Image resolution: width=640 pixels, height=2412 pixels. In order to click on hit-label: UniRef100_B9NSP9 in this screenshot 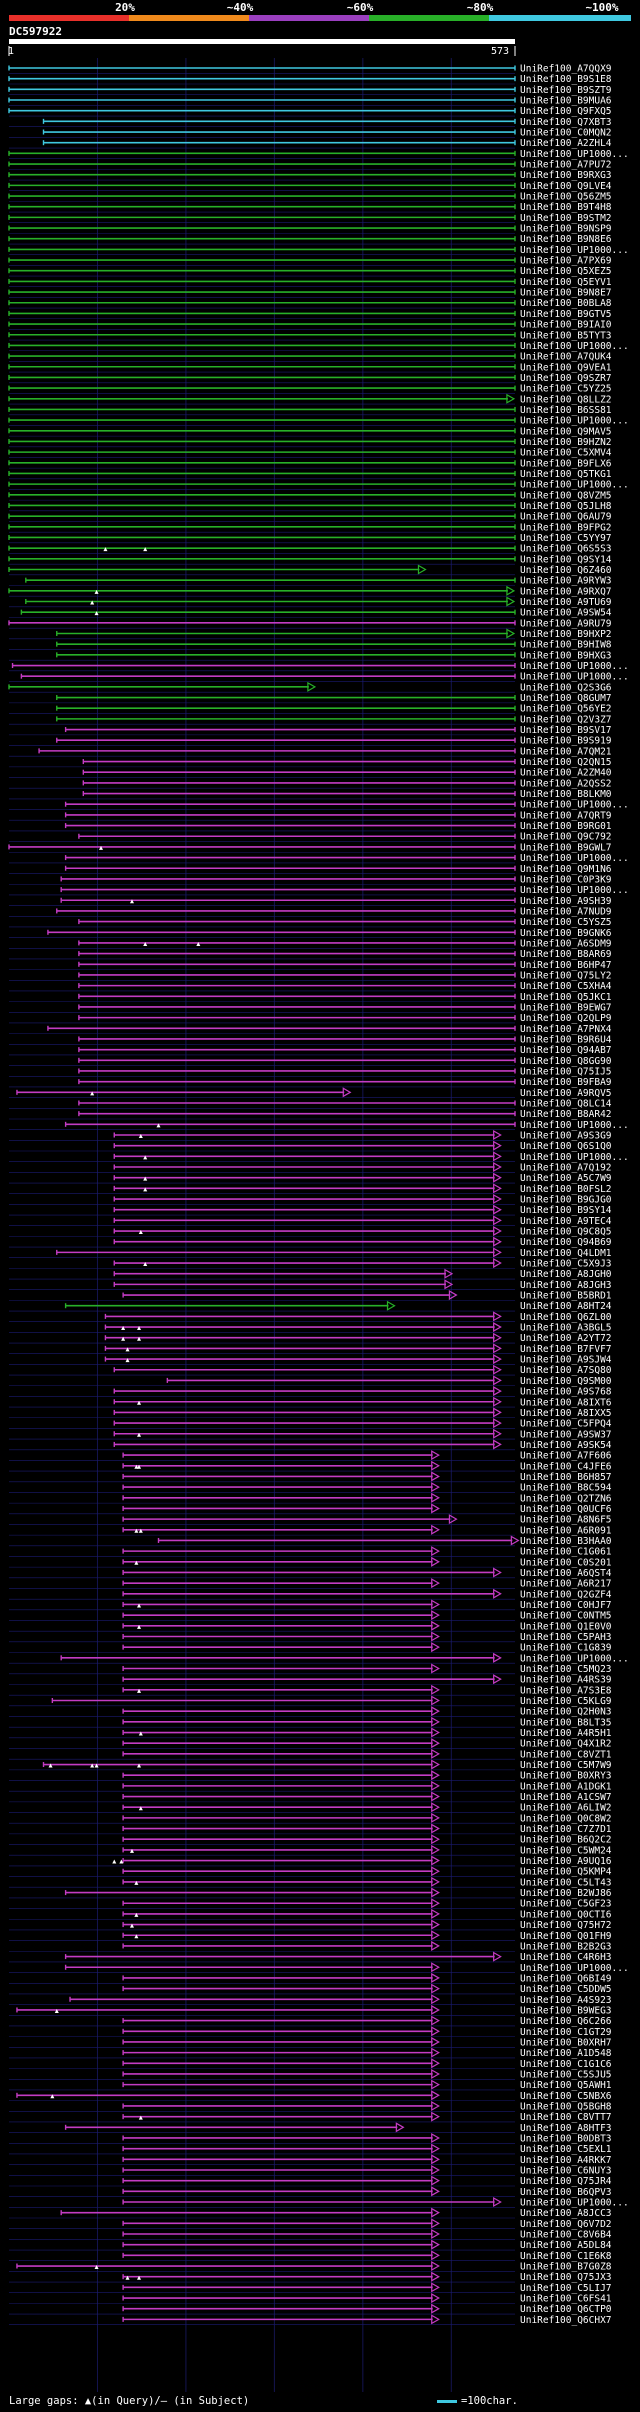, I will do `click(566, 229)`.